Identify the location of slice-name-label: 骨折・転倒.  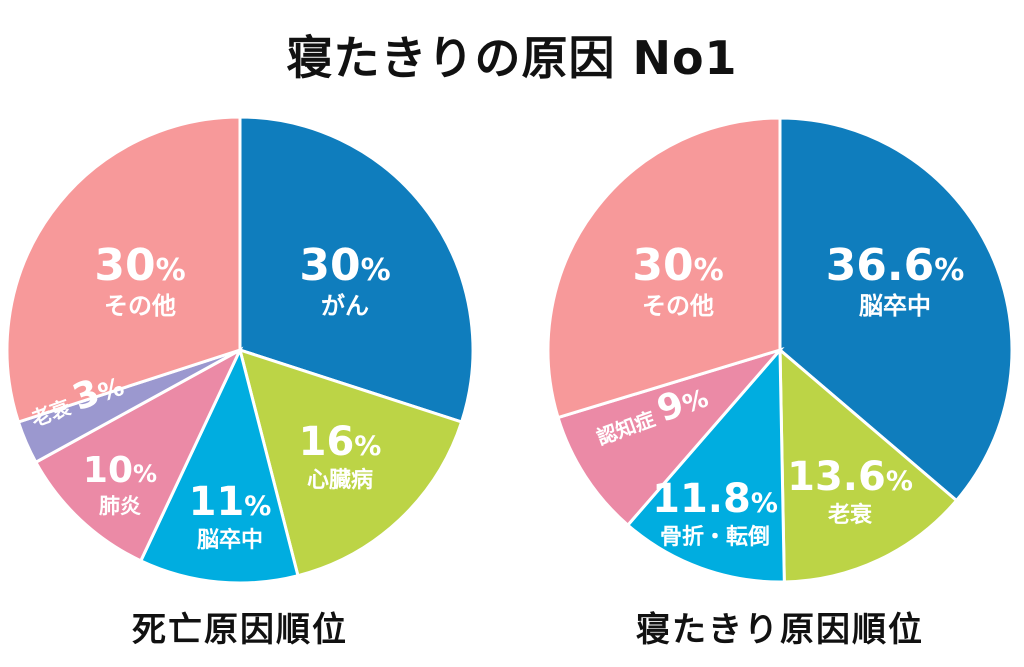
(715, 537).